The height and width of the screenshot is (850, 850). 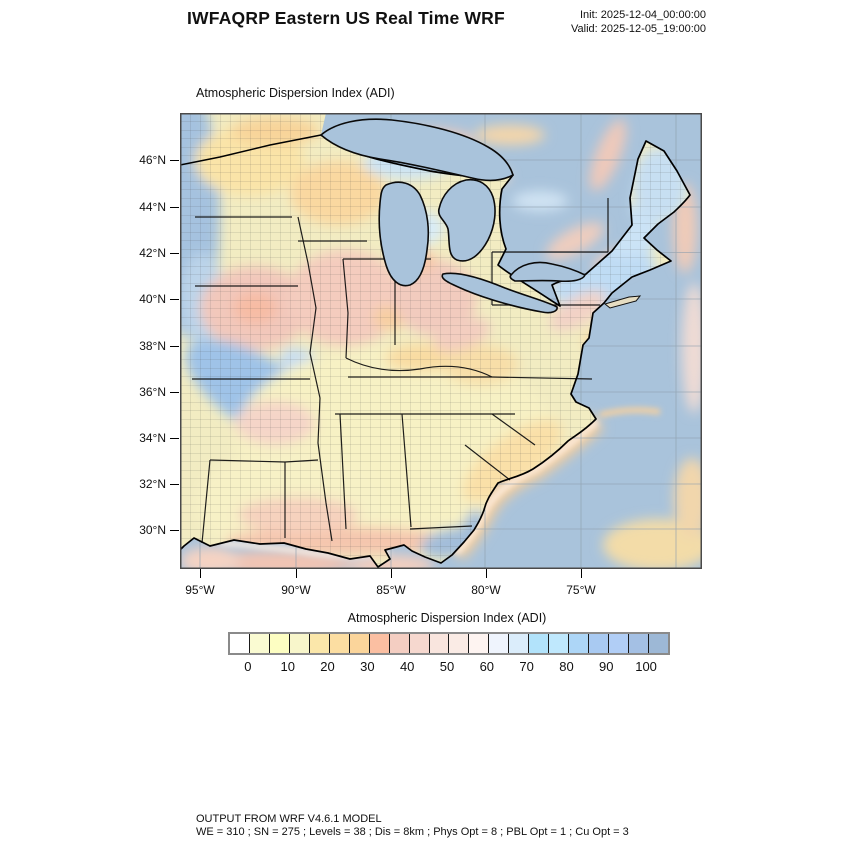 I want to click on colorbar-title: Atmospheric Dispersion Index (ADI), so click(x=447, y=618).